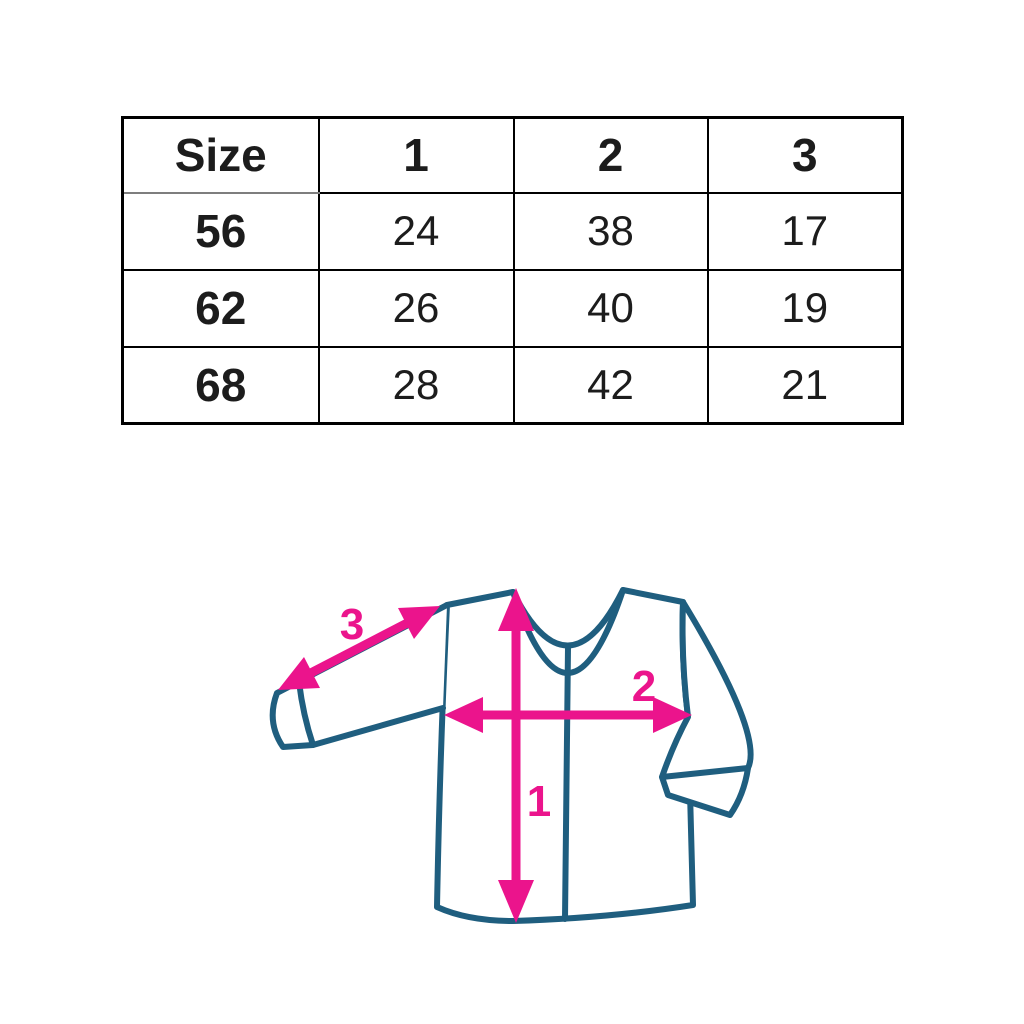 The width and height of the screenshot is (1024, 1024). I want to click on arrow-up-head, so click(516, 609).